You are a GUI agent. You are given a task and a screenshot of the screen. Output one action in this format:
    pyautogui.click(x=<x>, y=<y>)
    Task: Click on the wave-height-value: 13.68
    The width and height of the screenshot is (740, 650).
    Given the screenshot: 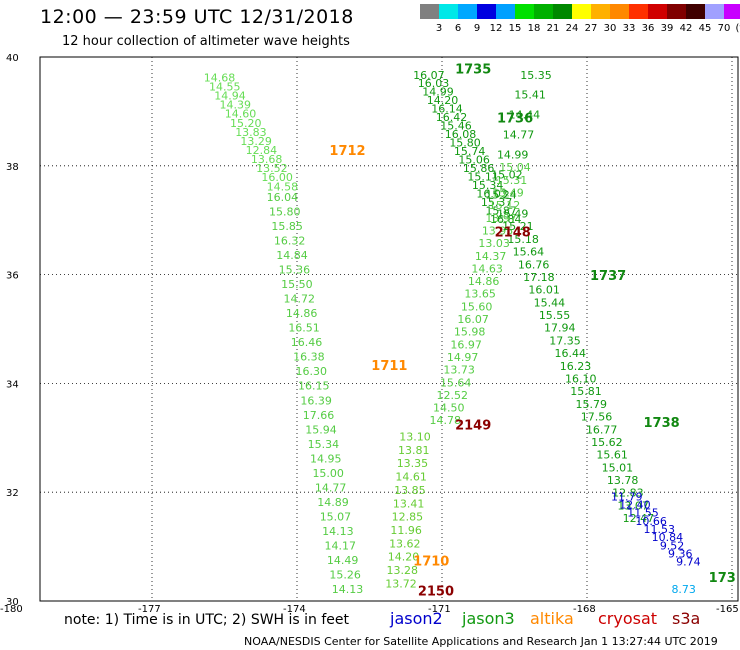 What is the action you would take?
    pyautogui.click(x=267, y=159)
    